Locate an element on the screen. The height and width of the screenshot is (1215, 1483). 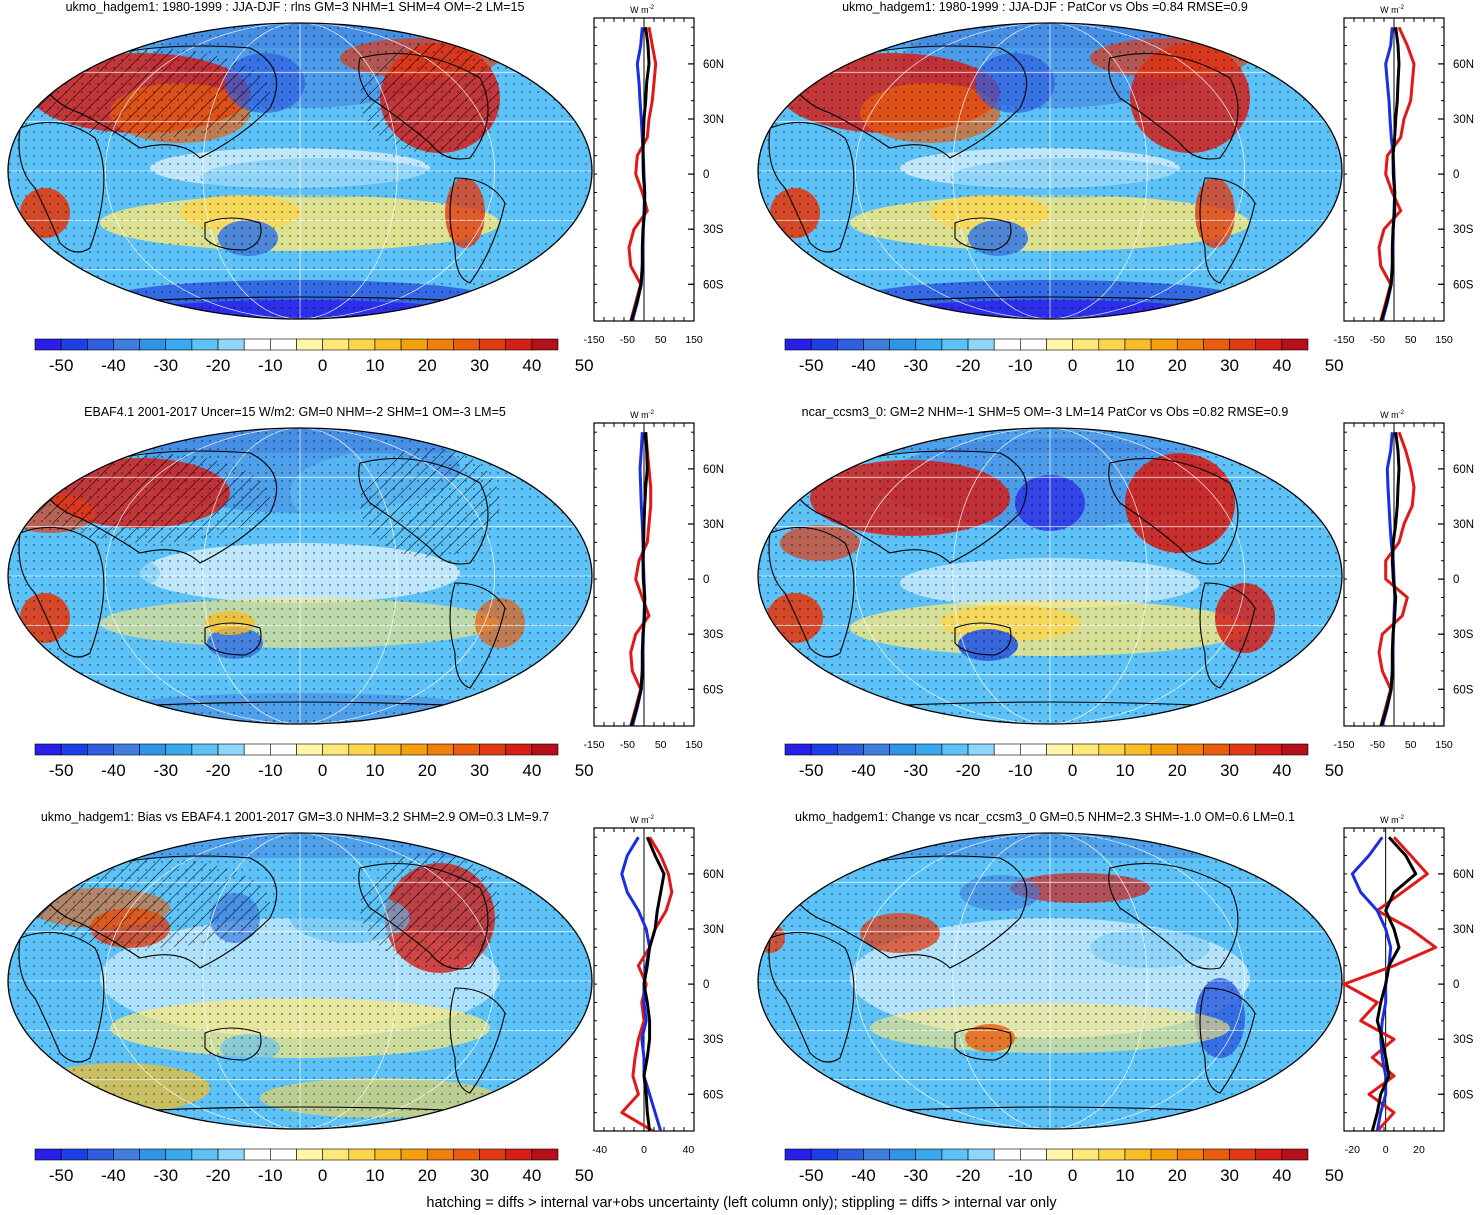
x-tick-label: -50 is located at coordinates (1377, 340).